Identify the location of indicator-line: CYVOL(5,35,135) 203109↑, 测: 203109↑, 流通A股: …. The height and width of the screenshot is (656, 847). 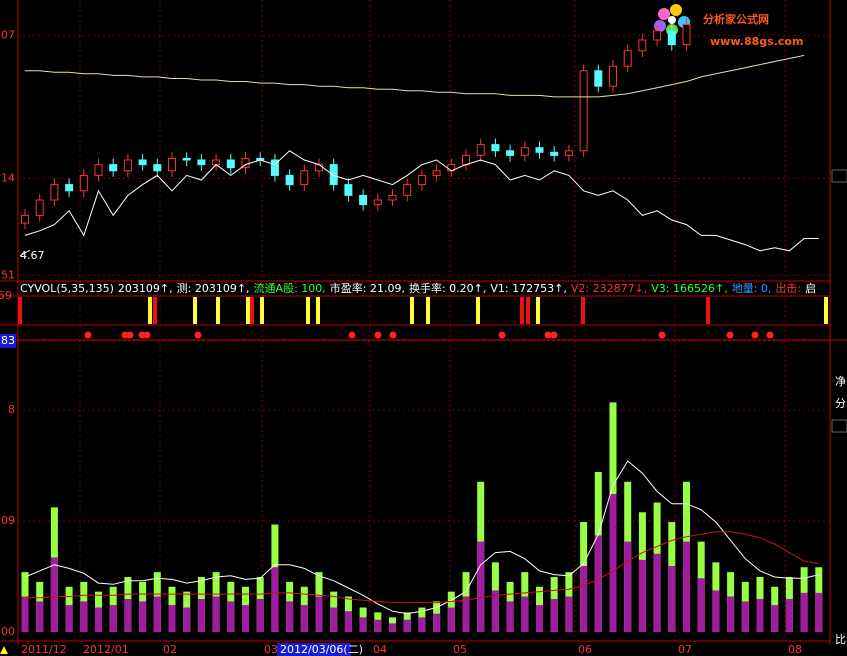
(418, 288).